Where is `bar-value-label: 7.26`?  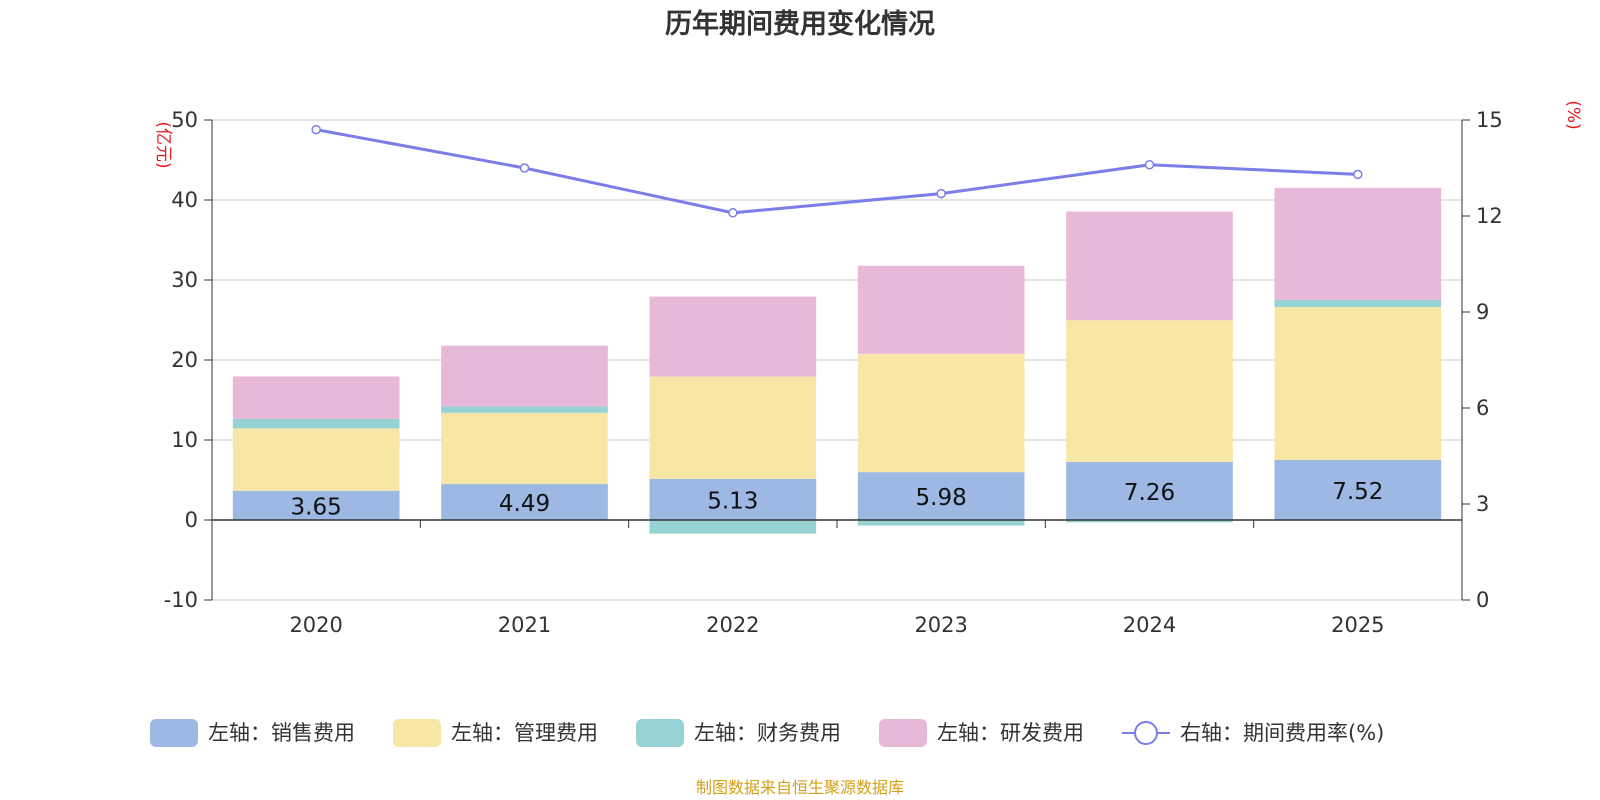
bar-value-label: 7.26 is located at coordinates (1149, 493).